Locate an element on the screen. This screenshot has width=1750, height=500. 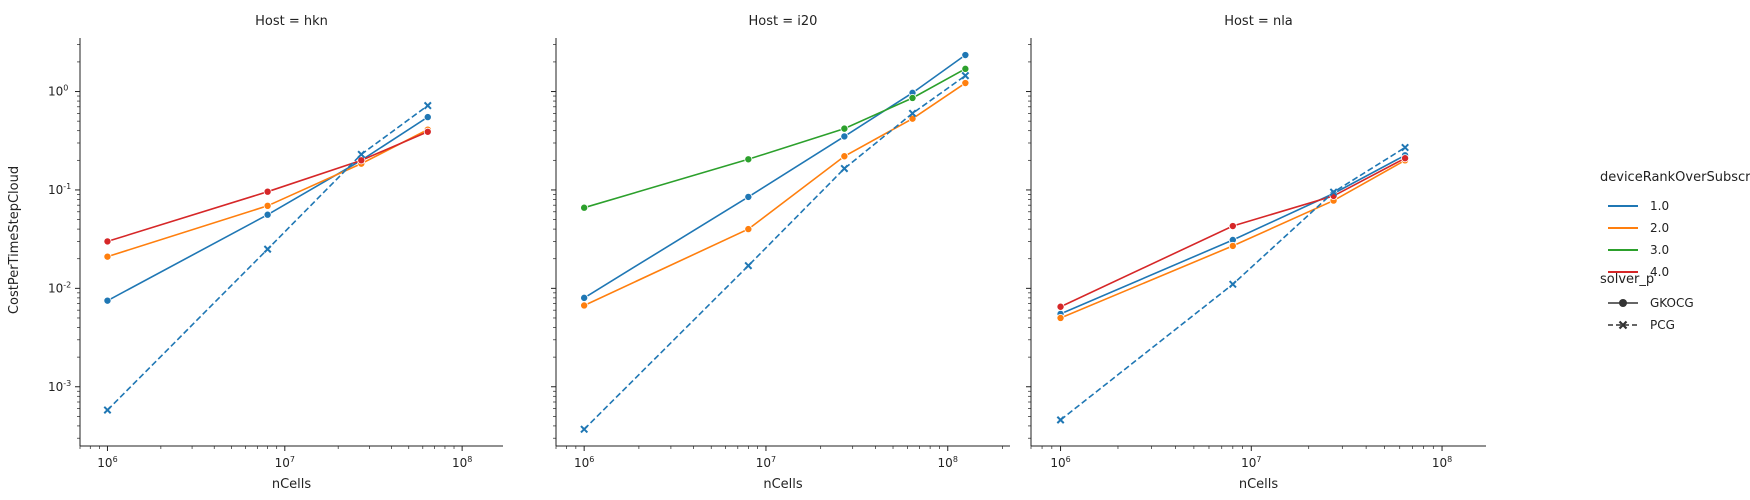
legend-entry: GKOCG is located at coordinates (1651, 303).